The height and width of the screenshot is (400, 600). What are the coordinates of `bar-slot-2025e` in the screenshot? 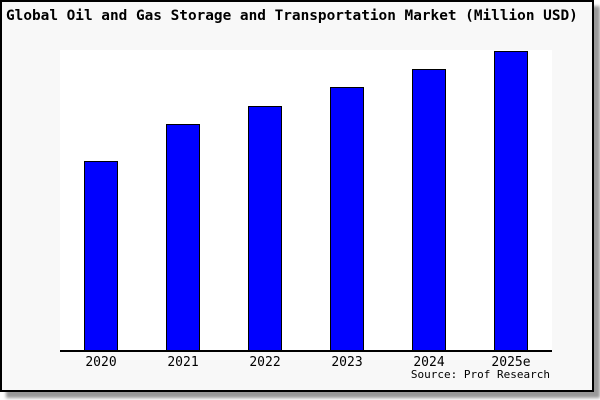 It's located at (511, 200).